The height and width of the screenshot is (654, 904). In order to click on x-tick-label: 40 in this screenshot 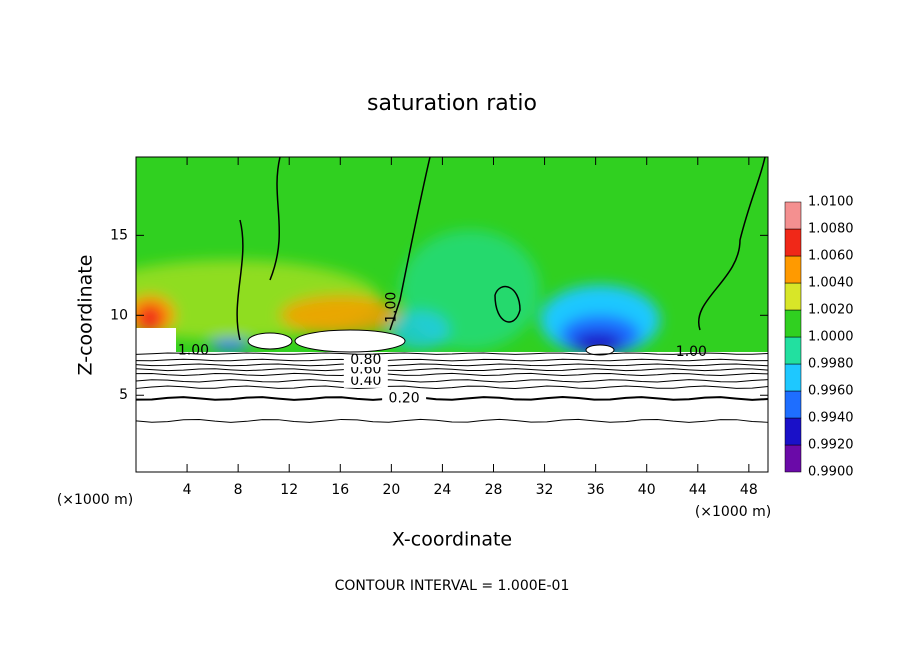, I will do `click(647, 490)`.